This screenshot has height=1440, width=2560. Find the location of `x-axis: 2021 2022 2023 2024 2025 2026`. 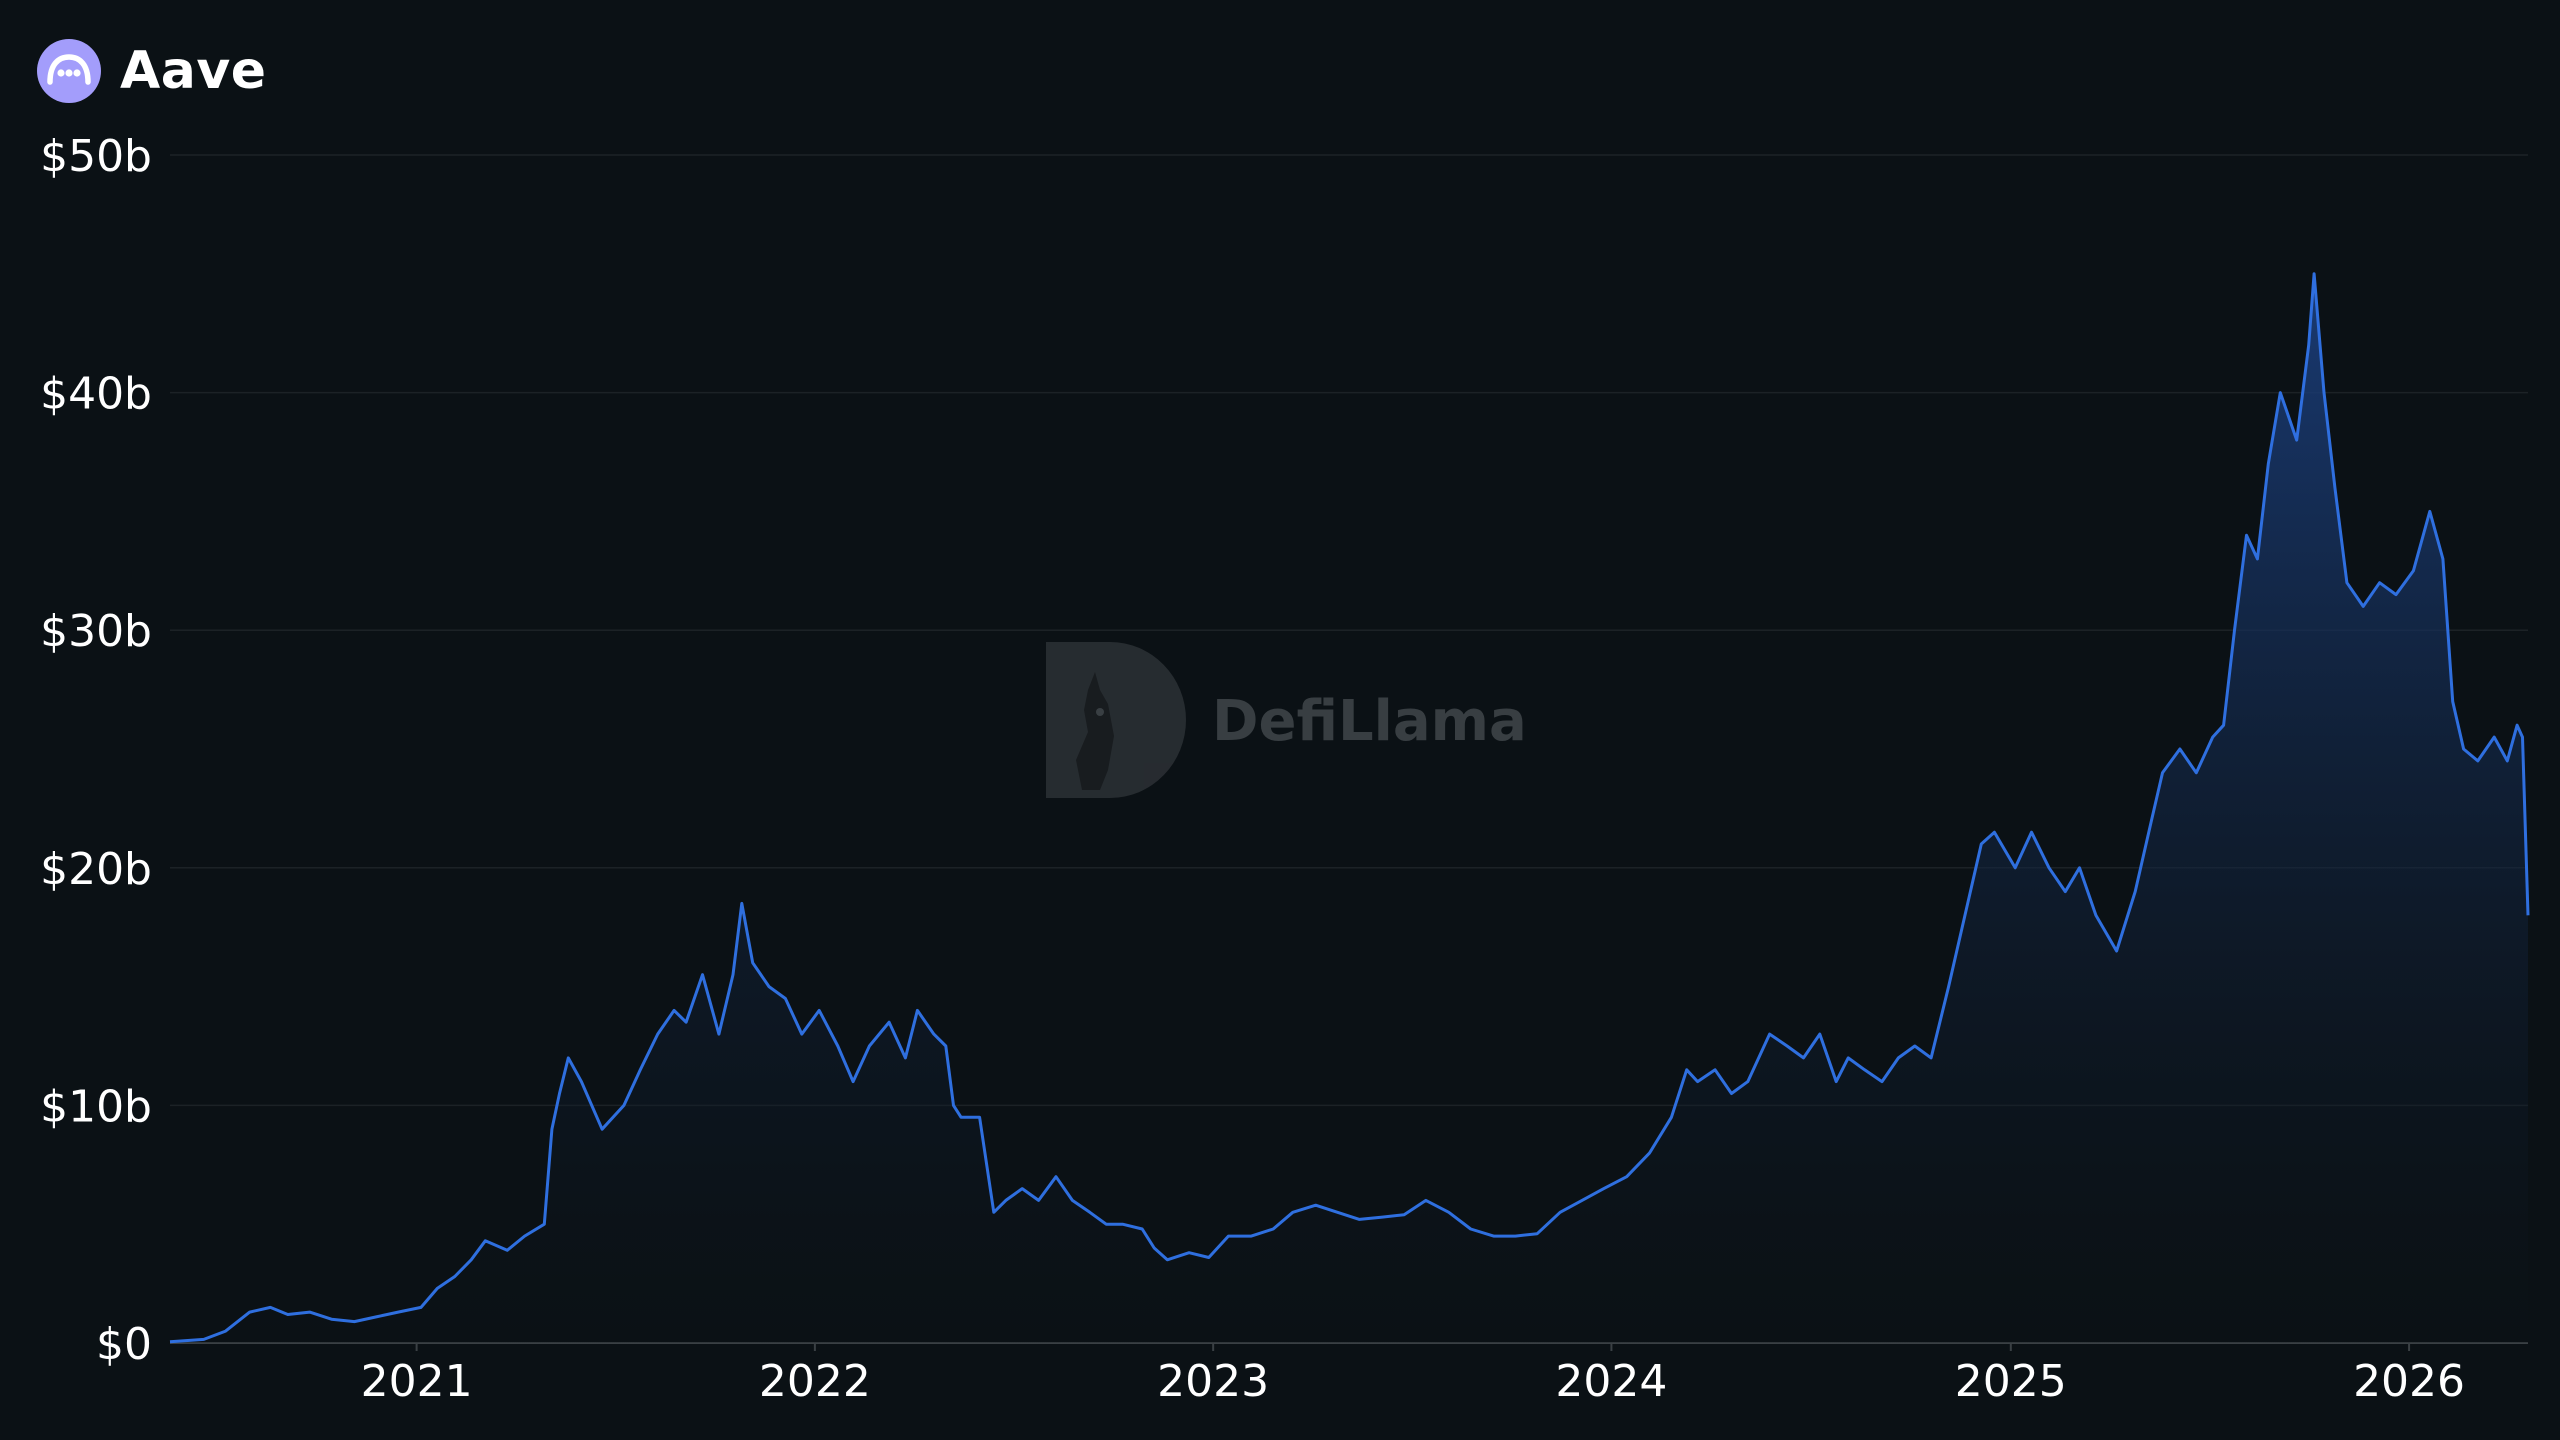

x-axis: 2021 2022 2023 2024 2025 2026 is located at coordinates (1413, 1375).